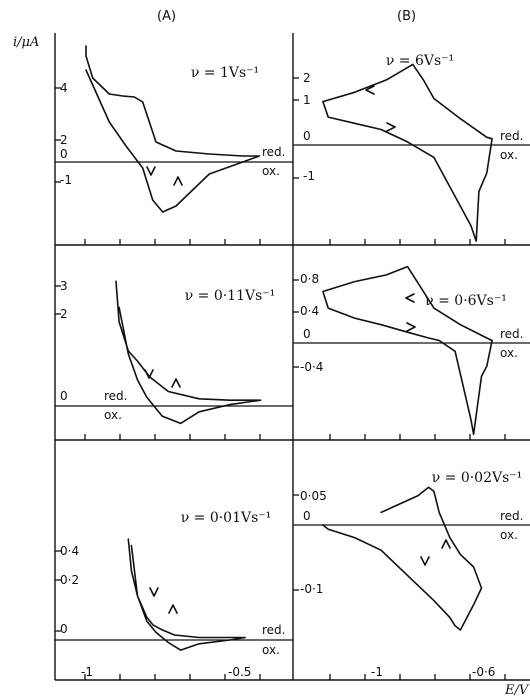 Image resolution: width=530 pixels, height=697 pixels. Describe the element at coordinates (307, 334) in the screenshot. I see `panel-b2-y-tick-3: 0` at that location.